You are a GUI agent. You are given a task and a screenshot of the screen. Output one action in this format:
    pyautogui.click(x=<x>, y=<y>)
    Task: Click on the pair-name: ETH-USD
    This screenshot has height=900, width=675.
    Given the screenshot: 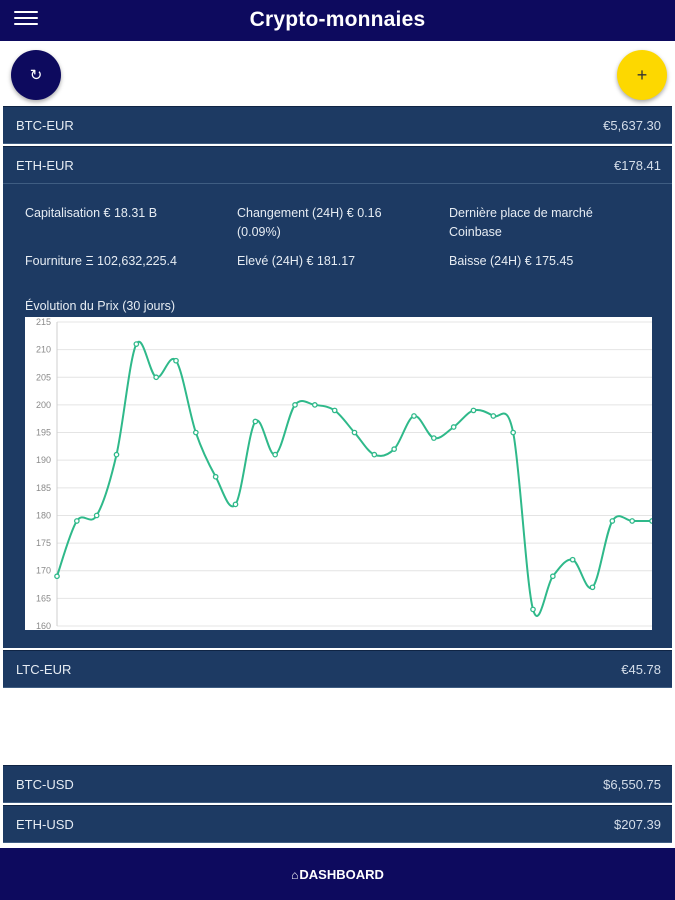 What is the action you would take?
    pyautogui.click(x=45, y=824)
    